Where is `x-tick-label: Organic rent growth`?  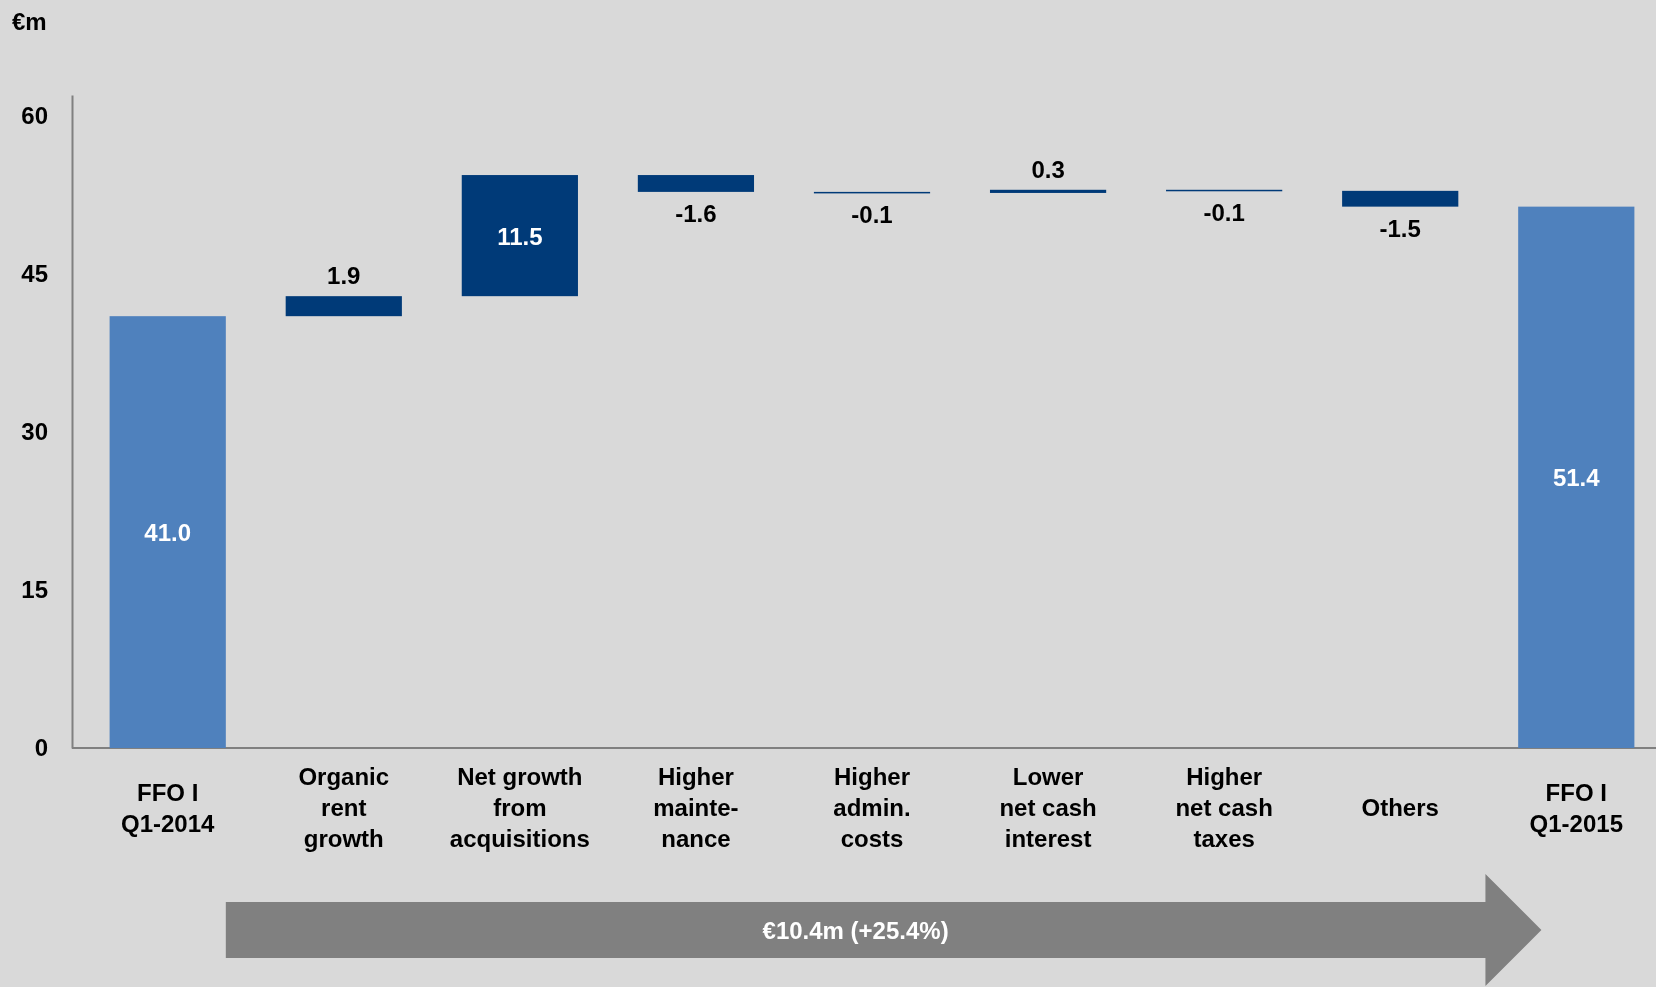
x-tick-label: Organic rent growth is located at coordinates (344, 807).